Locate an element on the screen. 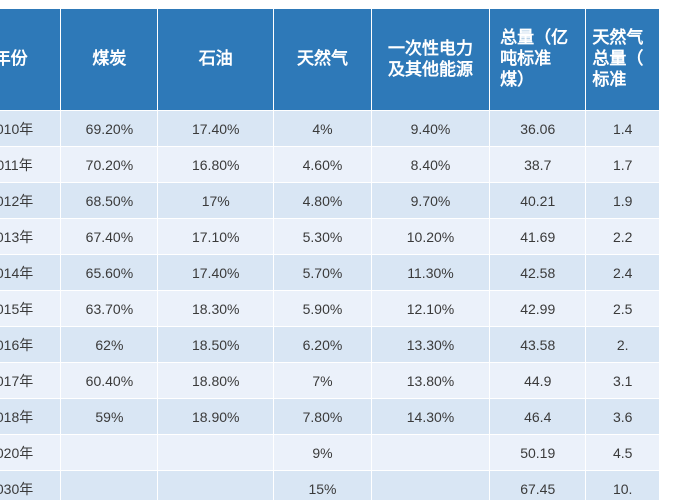 This screenshot has height=500, width=700. cell-natural-gas: 7% is located at coordinates (322, 380).